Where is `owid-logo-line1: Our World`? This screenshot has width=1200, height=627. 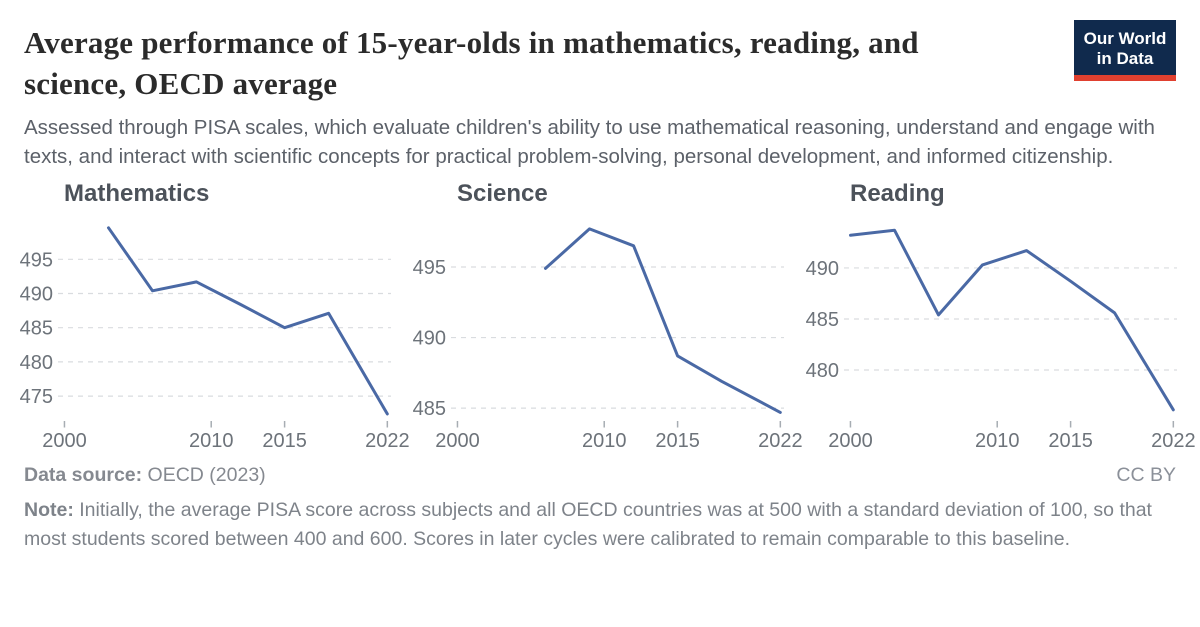
owid-logo-line1: Our World is located at coordinates (1125, 38).